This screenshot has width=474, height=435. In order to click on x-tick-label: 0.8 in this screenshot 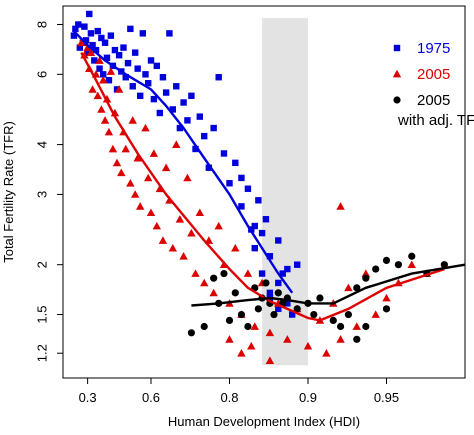, I will do `click(229, 397)`.